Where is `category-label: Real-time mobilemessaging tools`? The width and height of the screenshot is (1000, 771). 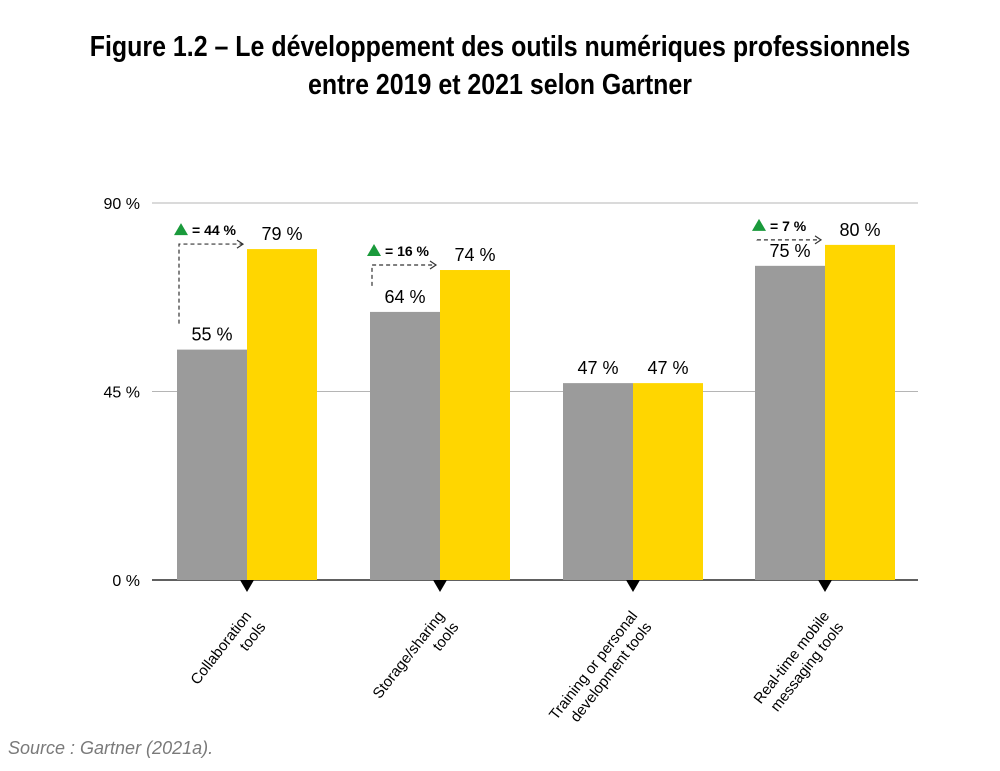 category-label: Real-time mobilemessaging tools is located at coordinates (798, 663).